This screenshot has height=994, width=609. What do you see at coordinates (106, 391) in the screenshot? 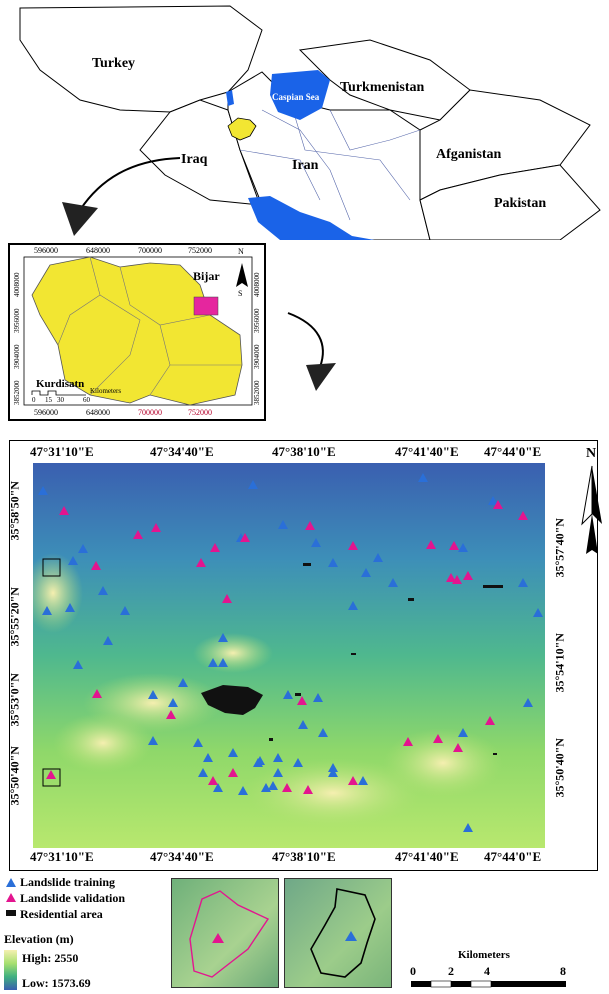
I see `inset-scale-unit: Kilometers` at bounding box center [106, 391].